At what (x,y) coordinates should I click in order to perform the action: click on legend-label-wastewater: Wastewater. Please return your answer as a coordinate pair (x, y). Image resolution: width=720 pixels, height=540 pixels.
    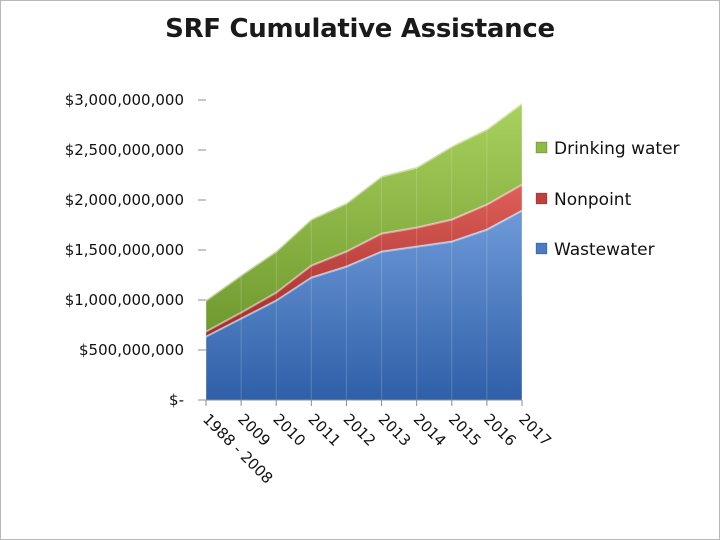
    Looking at the image, I should click on (604, 250).